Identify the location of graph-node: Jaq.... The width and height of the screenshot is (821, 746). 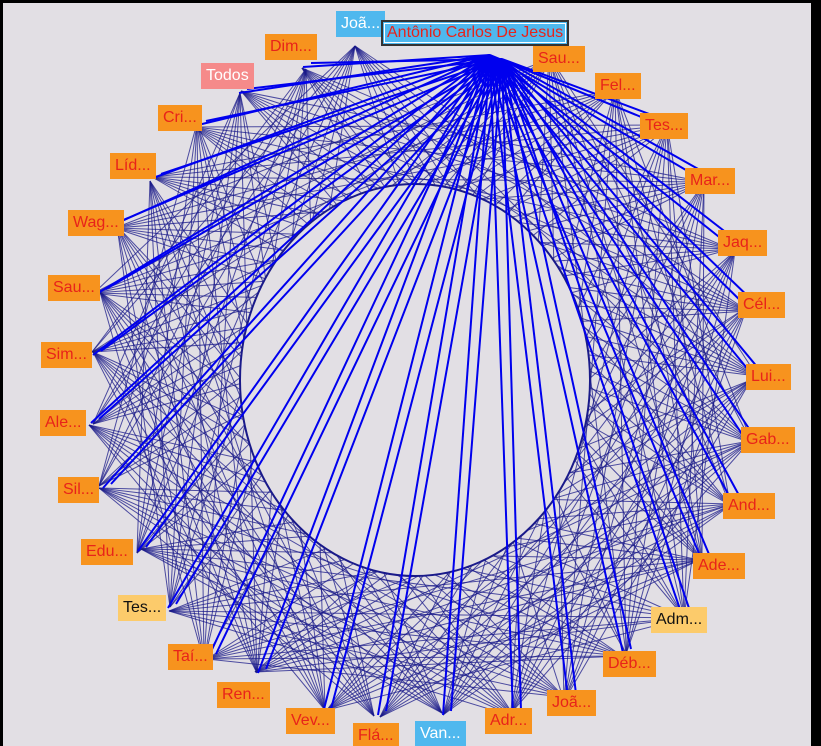
(743, 243).